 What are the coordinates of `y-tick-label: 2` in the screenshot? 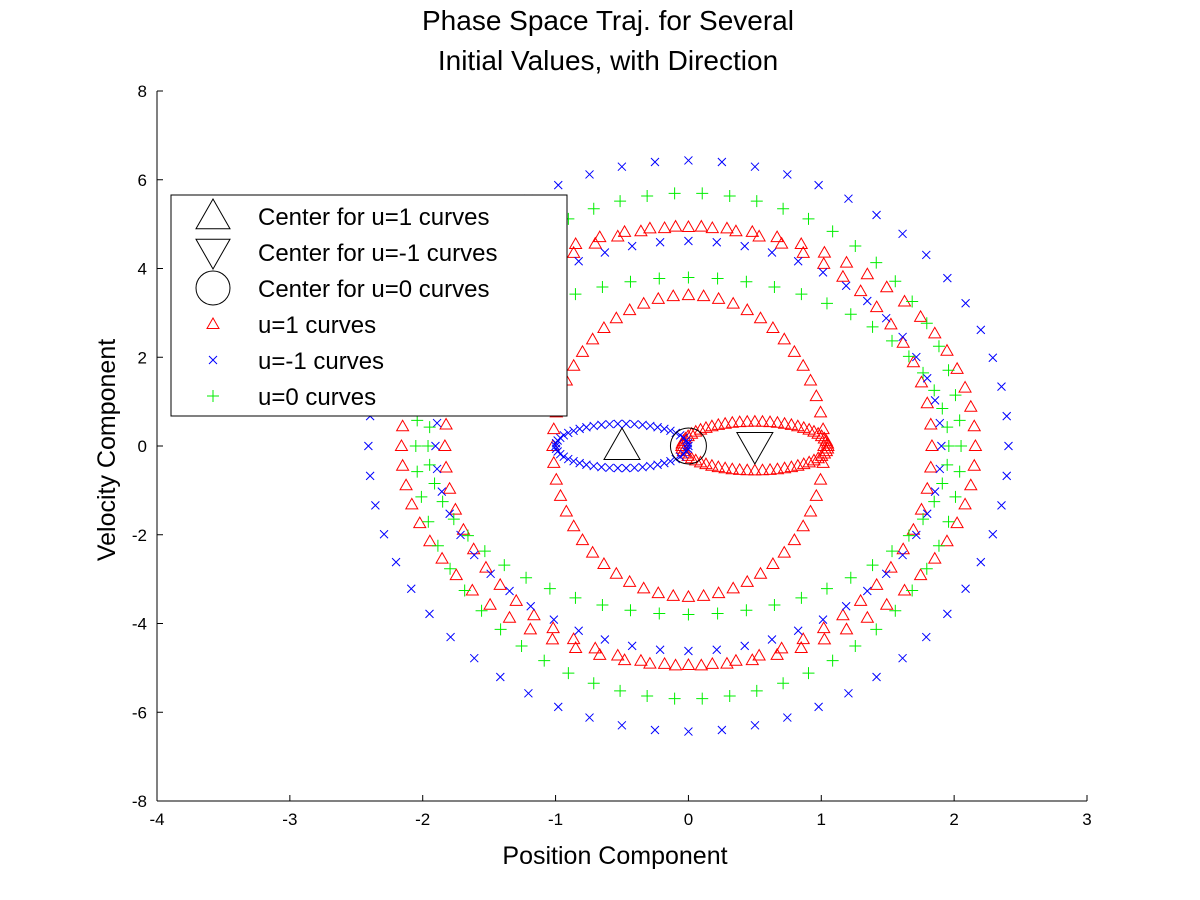 It's located at (142, 357).